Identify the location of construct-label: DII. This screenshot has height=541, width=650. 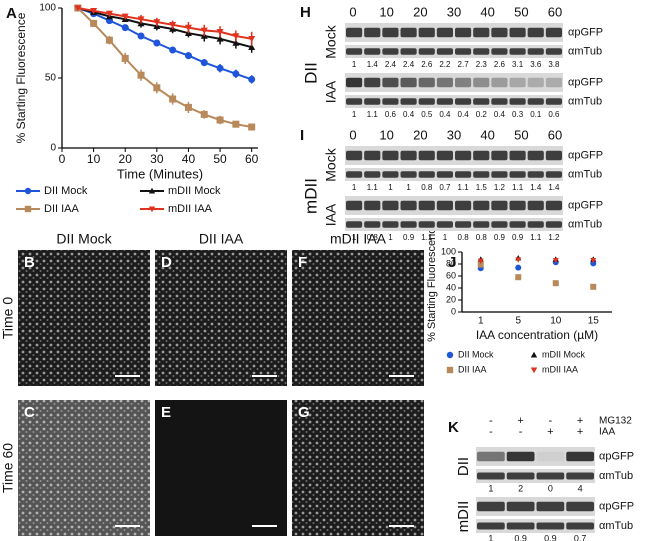
(310, 73).